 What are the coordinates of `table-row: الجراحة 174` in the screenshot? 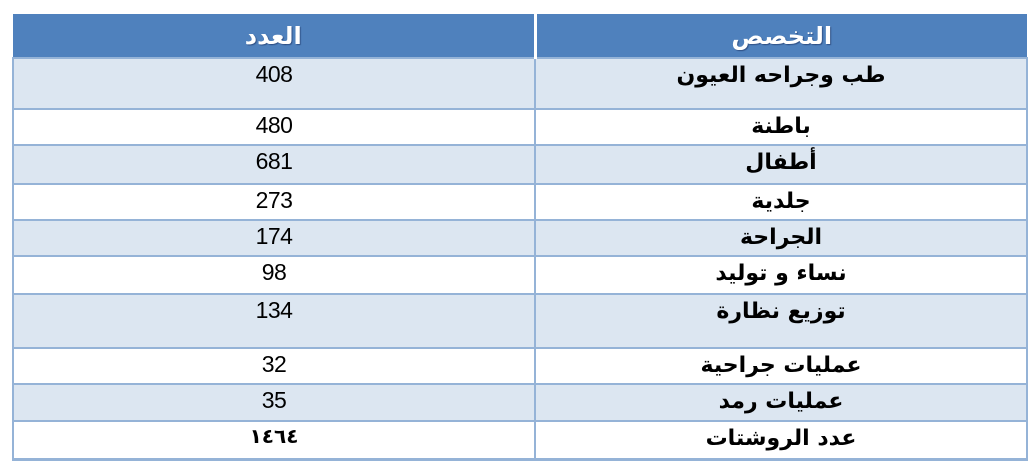 It's located at (520, 238).